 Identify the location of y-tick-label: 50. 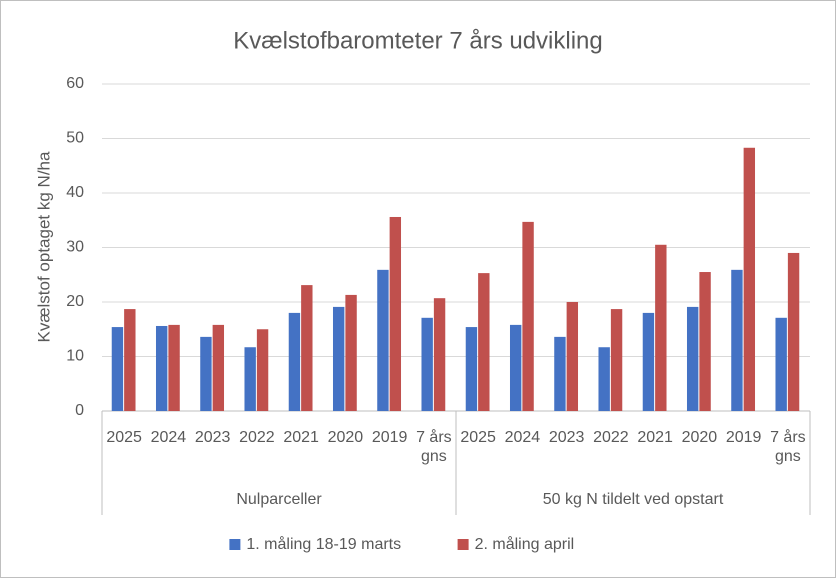
(75, 138).